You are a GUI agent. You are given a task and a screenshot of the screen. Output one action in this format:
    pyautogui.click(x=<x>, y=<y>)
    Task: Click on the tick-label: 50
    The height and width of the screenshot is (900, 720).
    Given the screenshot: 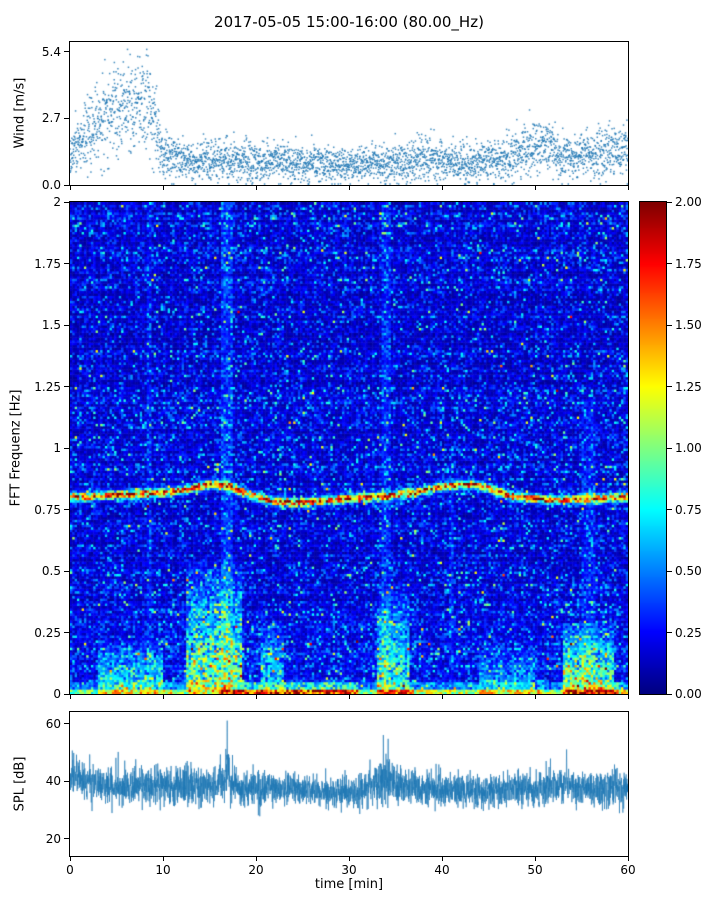 What is the action you would take?
    pyautogui.click(x=535, y=870)
    